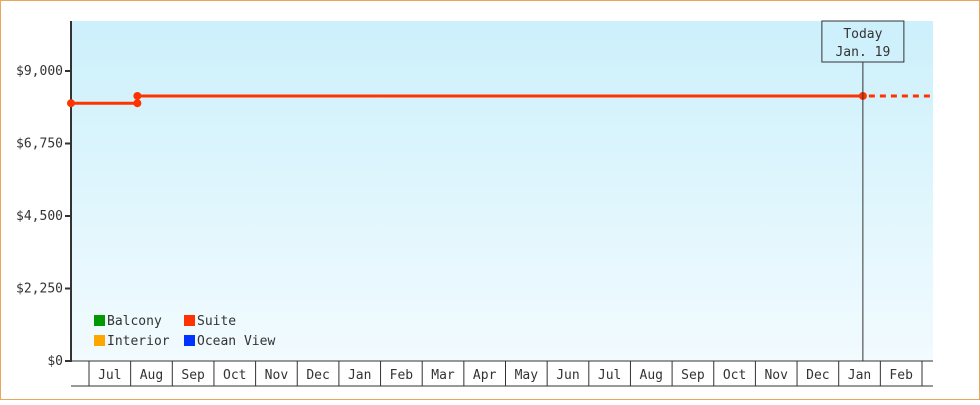 This screenshot has height=405, width=980. What do you see at coordinates (134, 321) in the screenshot?
I see `legend-label: Balcony` at bounding box center [134, 321].